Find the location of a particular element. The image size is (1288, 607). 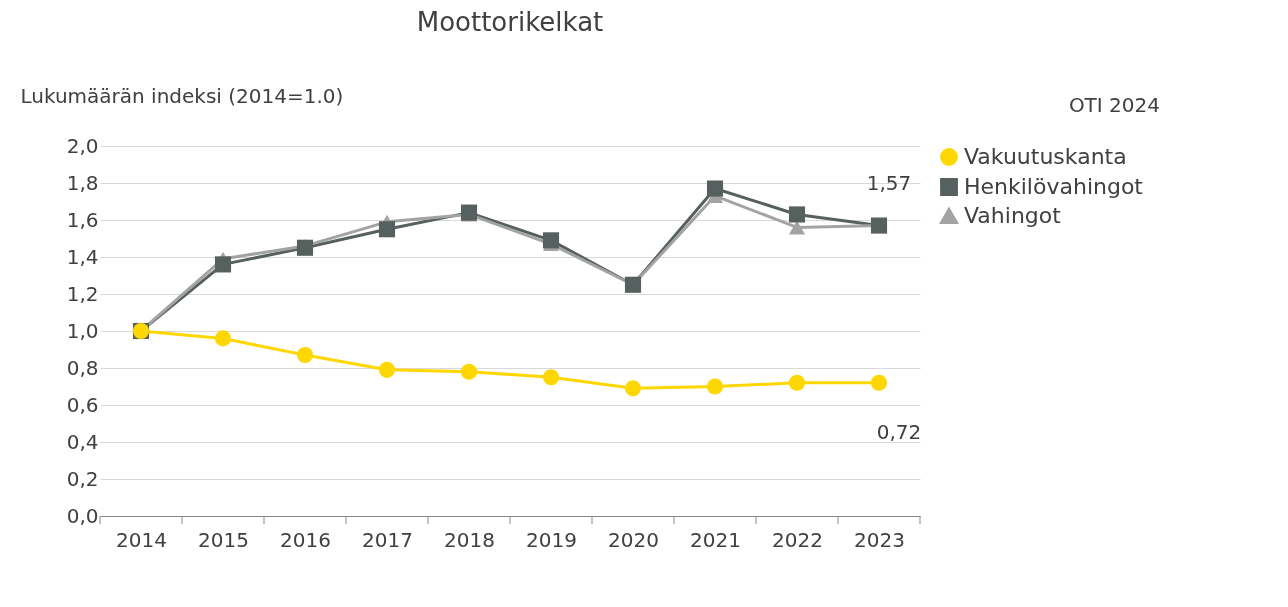

y-axis-title: Lukumäärän indeksi (2014=1.0) is located at coordinates (182, 95).